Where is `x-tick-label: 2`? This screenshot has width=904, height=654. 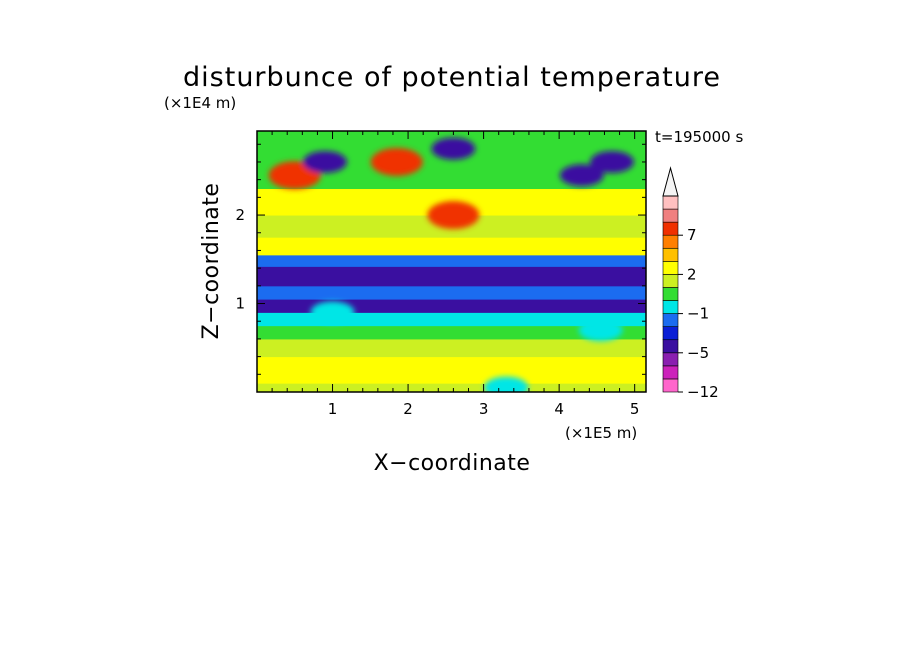
x-tick-label: 2 is located at coordinates (408, 409).